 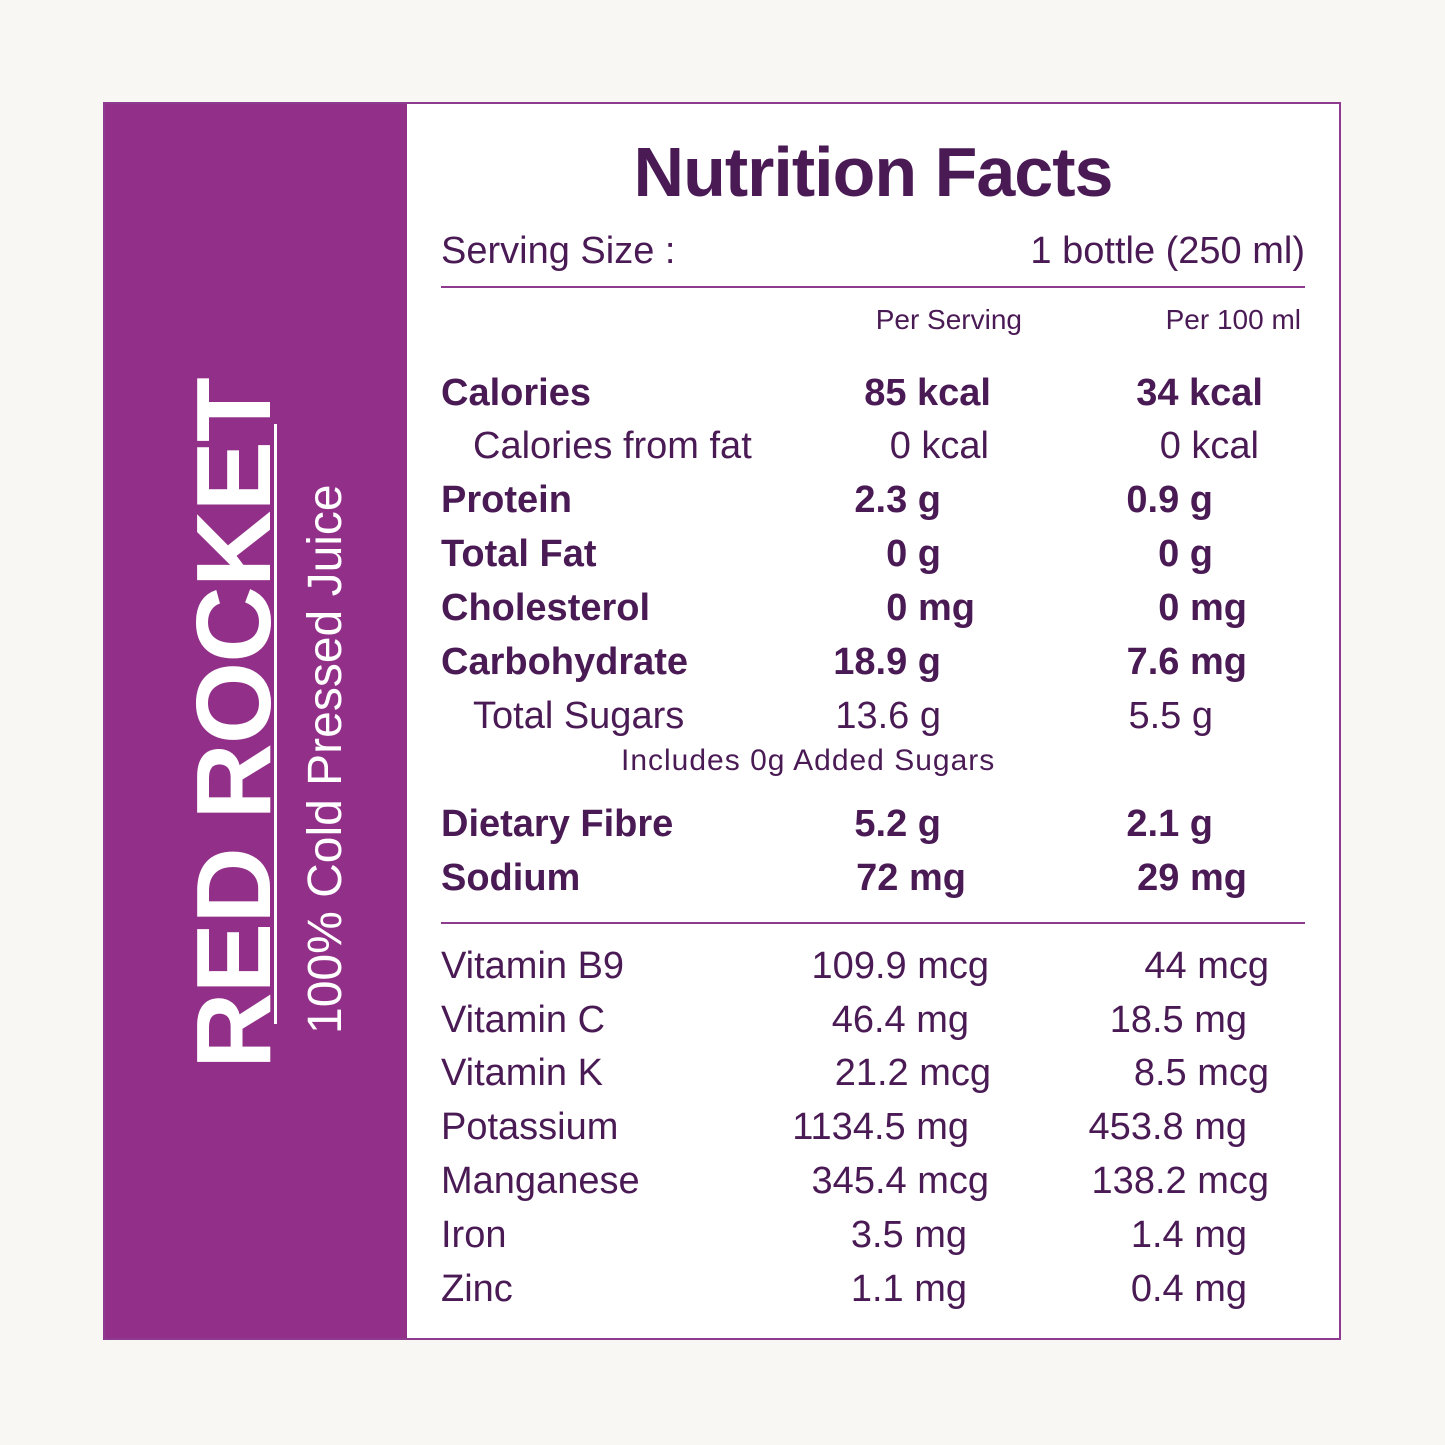 I want to click on vitamin-row: Manganese 345.4 mcg 138.2 mcg, so click(x=873, y=1181).